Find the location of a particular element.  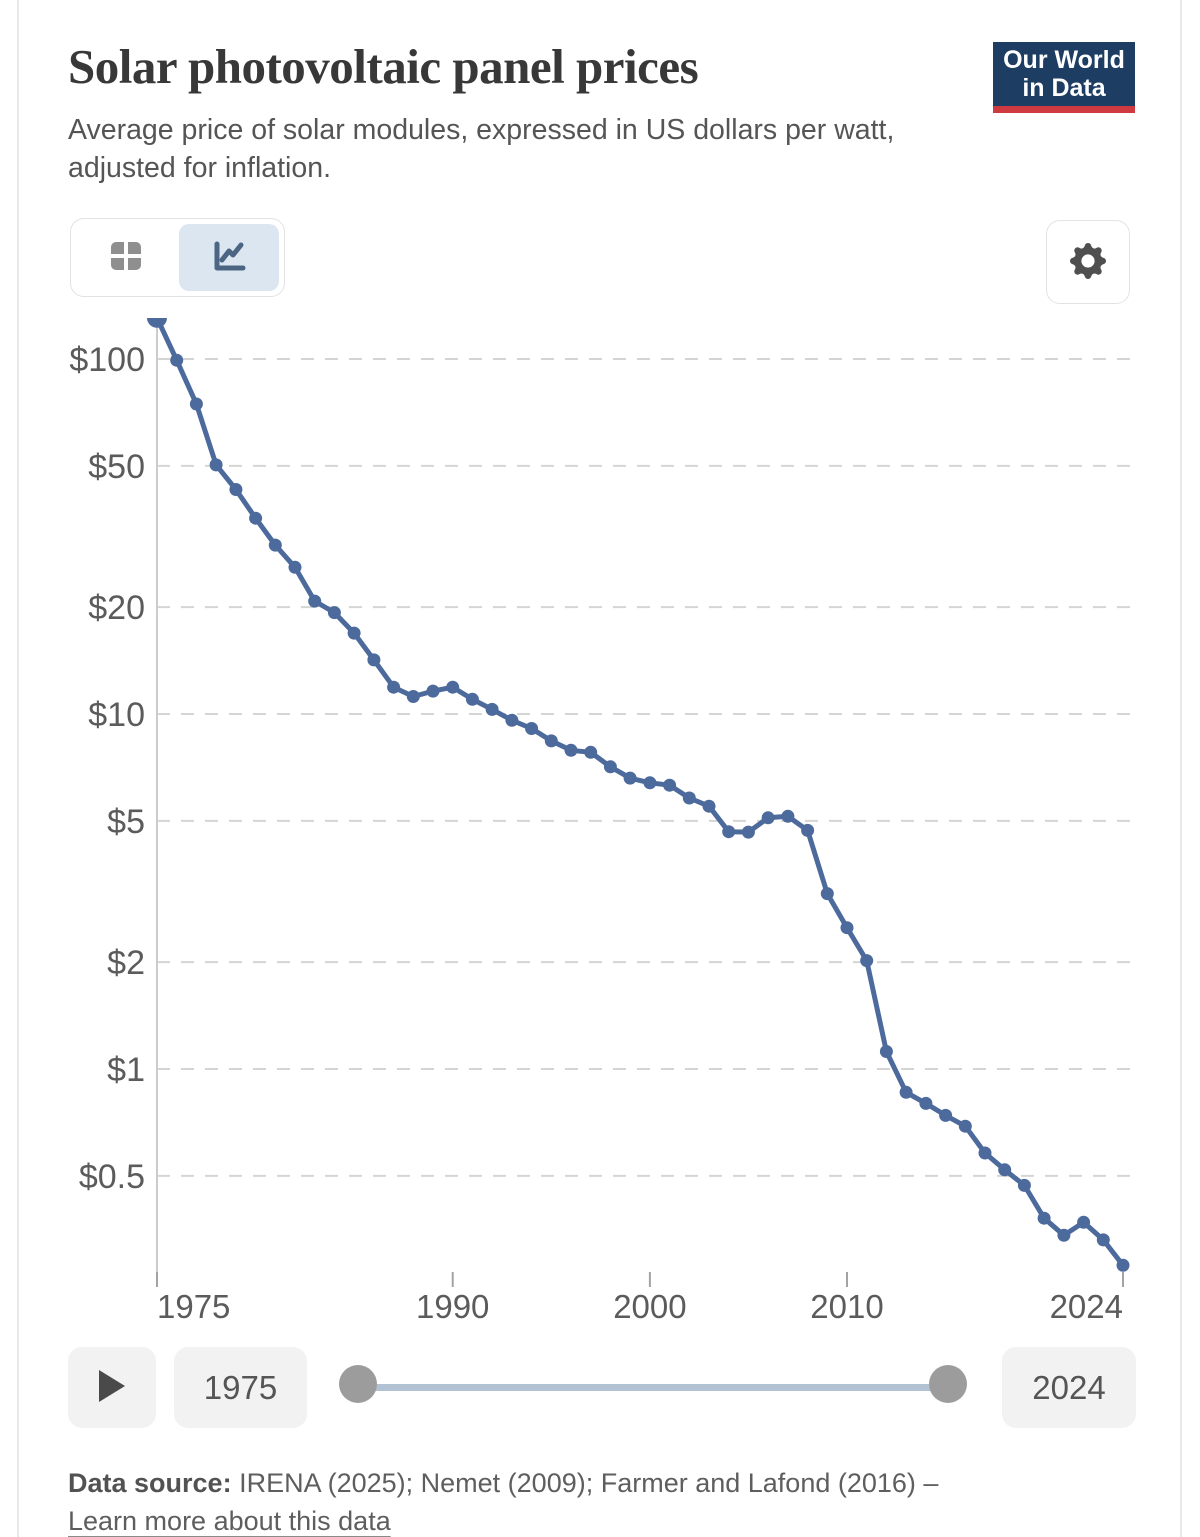

x-axis-label-2010: 2010 is located at coordinates (846, 1306).